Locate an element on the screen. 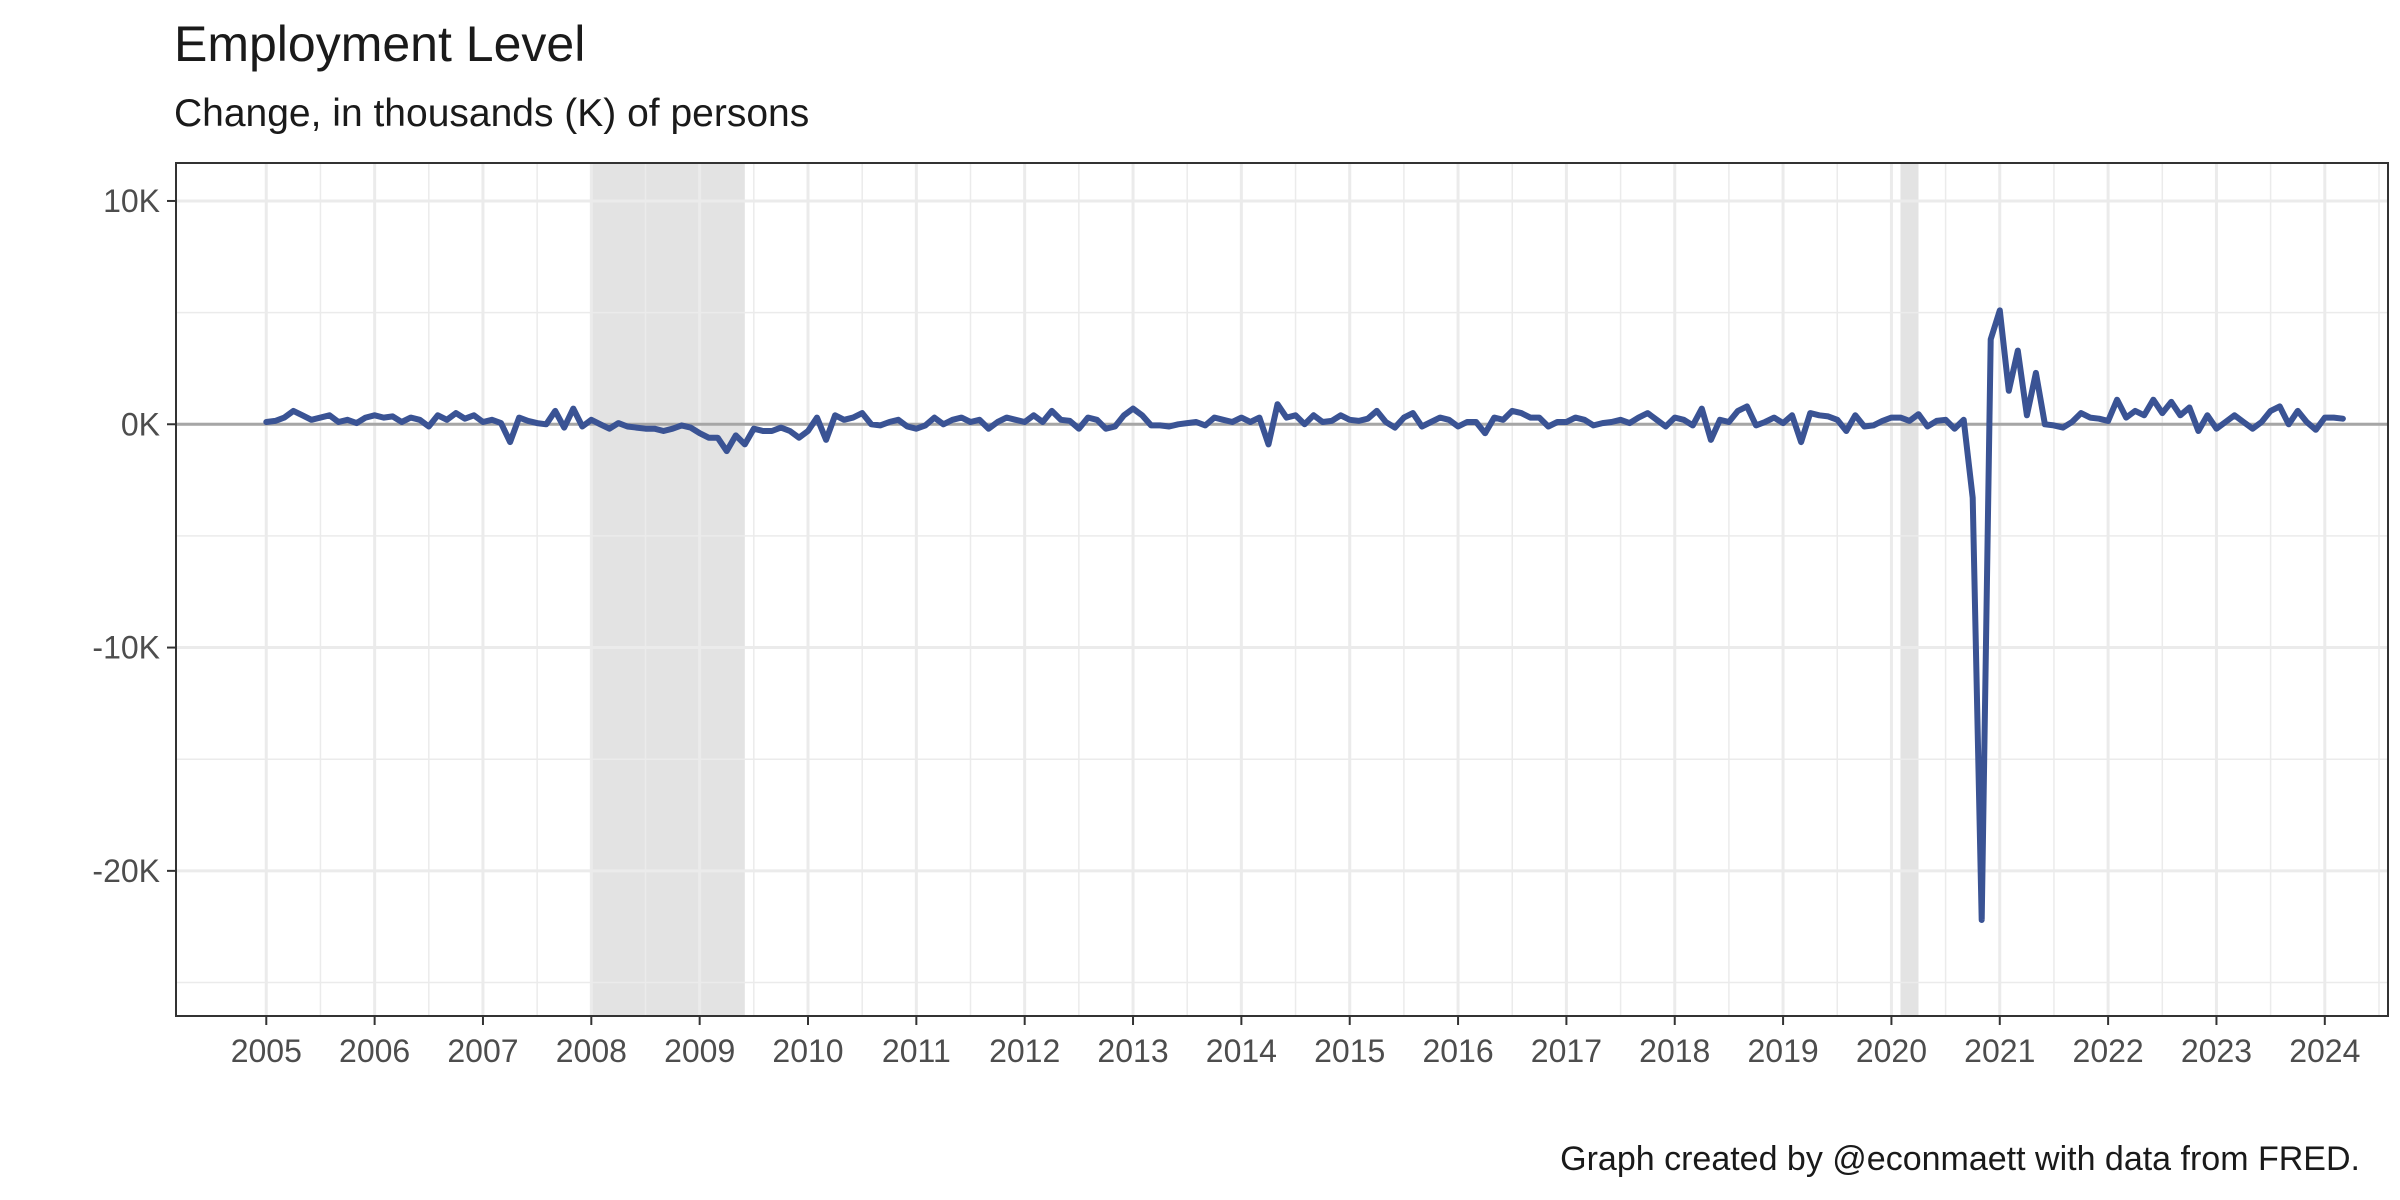  x-tick-label: 2013 is located at coordinates (1132, 1051).